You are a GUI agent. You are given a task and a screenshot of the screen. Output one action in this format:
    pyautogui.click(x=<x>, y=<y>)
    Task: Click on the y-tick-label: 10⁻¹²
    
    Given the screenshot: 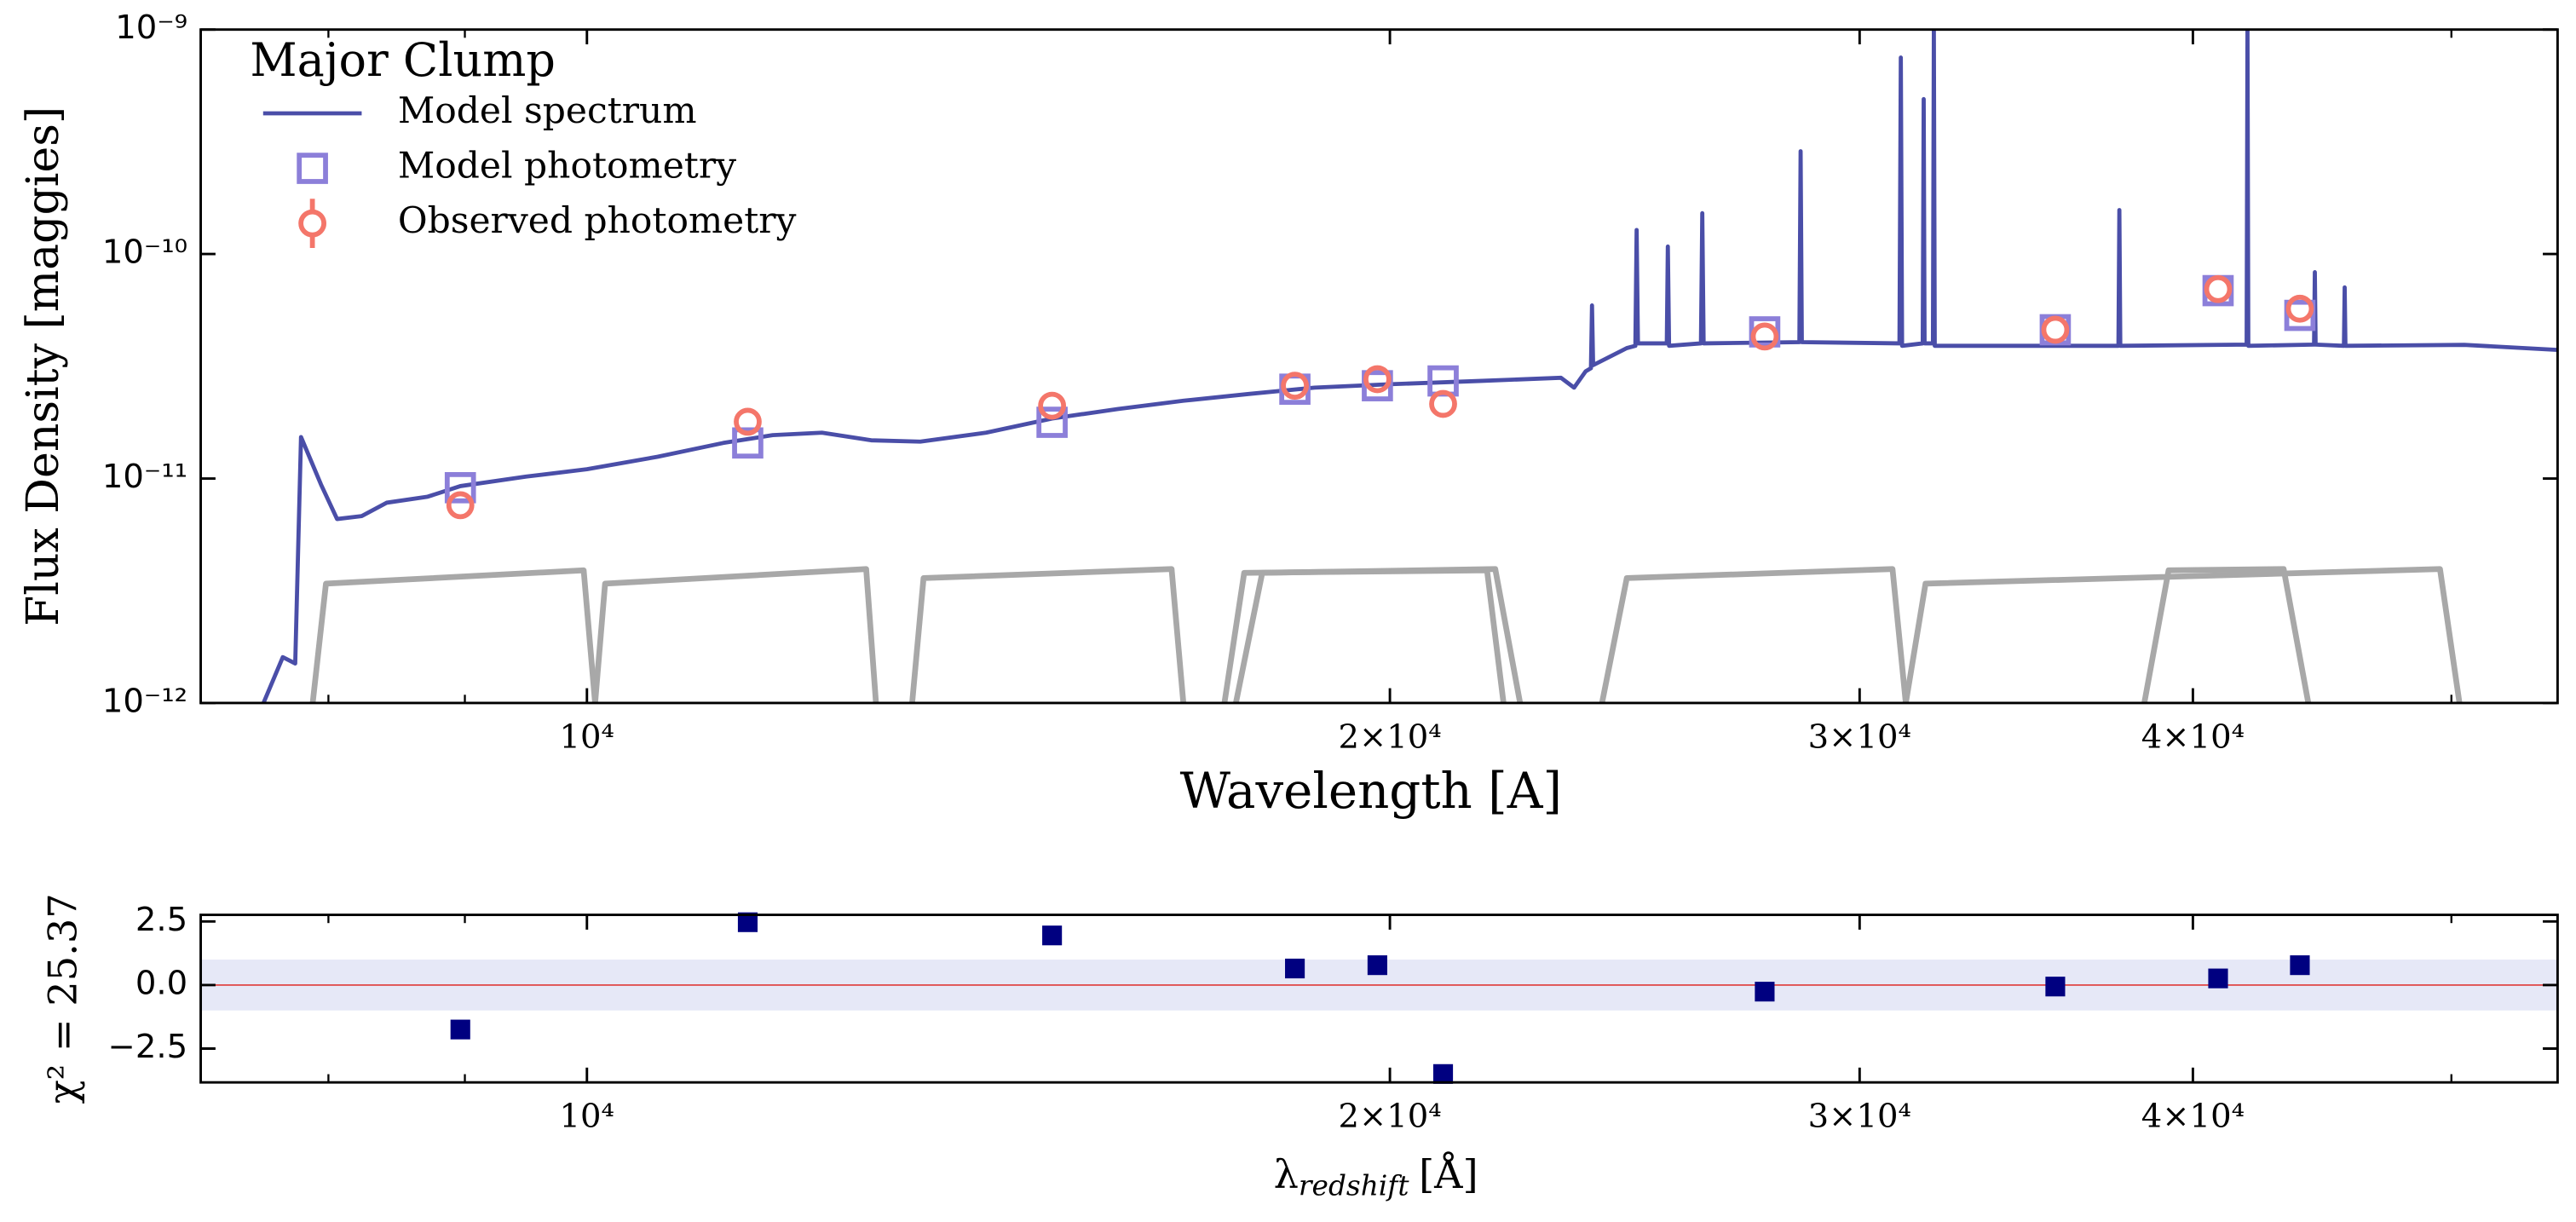 What is the action you would take?
    pyautogui.click(x=144, y=701)
    